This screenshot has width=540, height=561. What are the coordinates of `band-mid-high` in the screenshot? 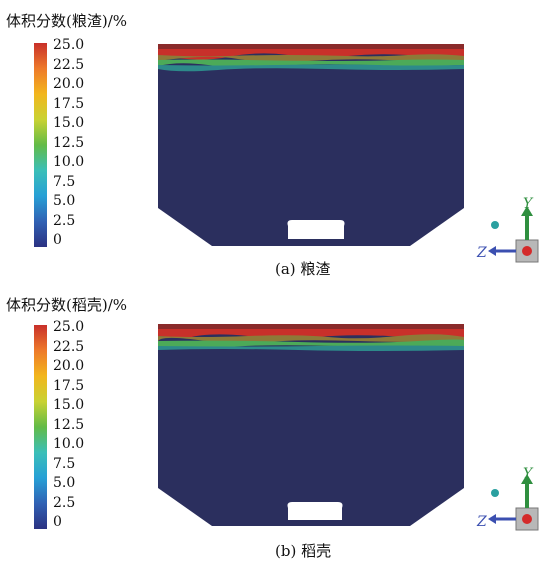 It's located at (311, 58).